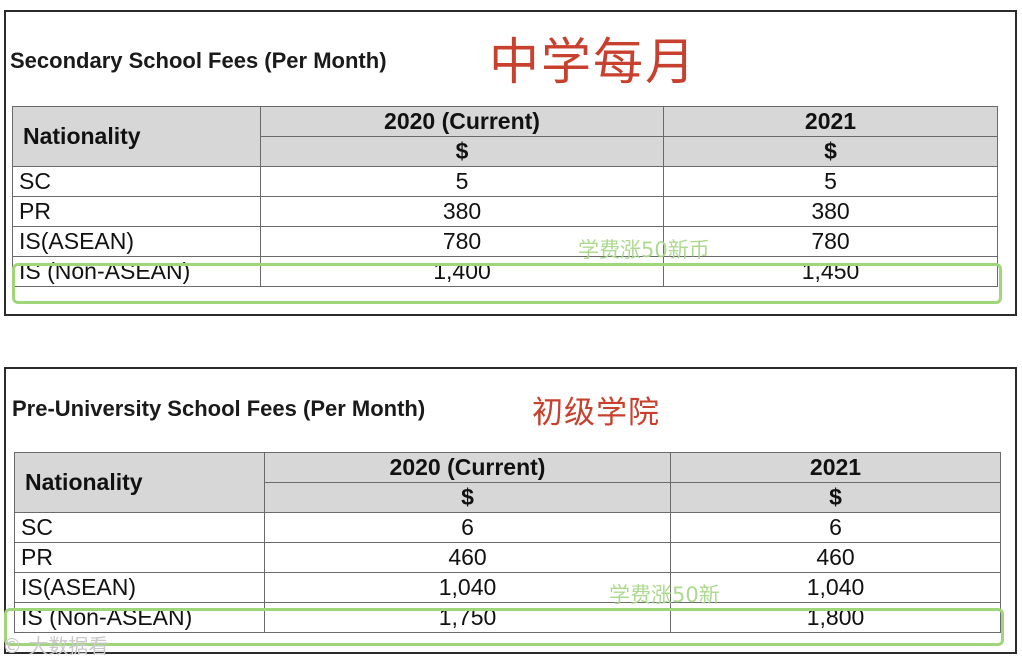 Image resolution: width=1022 pixels, height=660 pixels. What do you see at coordinates (462, 211) in the screenshot?
I see `fee-2020: 380` at bounding box center [462, 211].